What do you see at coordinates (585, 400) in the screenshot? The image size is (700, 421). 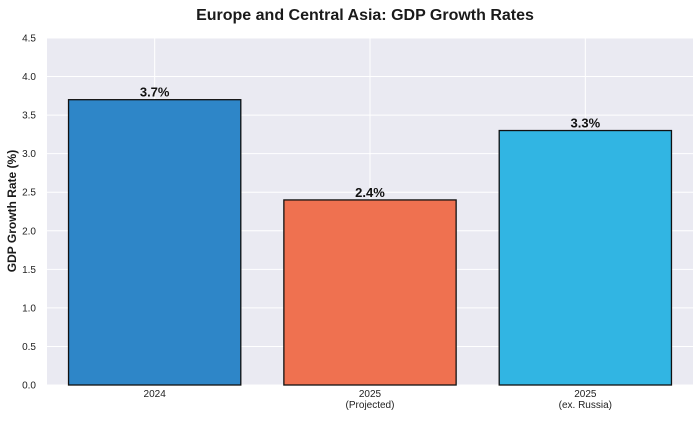 I see `x-tick-label: 2025 (ex. Russia)` at bounding box center [585, 400].